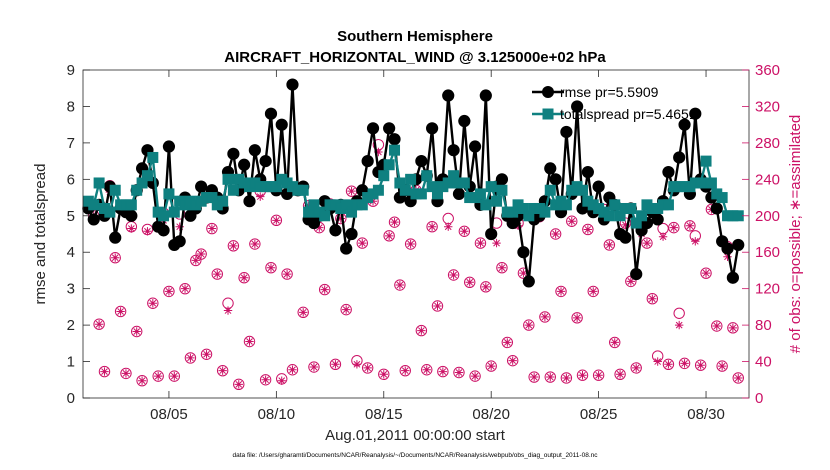  What do you see at coordinates (71, 70) in the screenshot?
I see `left-tick-label-9: 9` at bounding box center [71, 70].